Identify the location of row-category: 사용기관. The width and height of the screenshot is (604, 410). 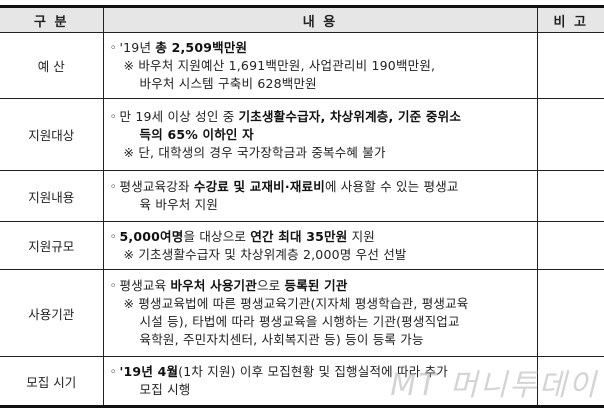
(52, 313).